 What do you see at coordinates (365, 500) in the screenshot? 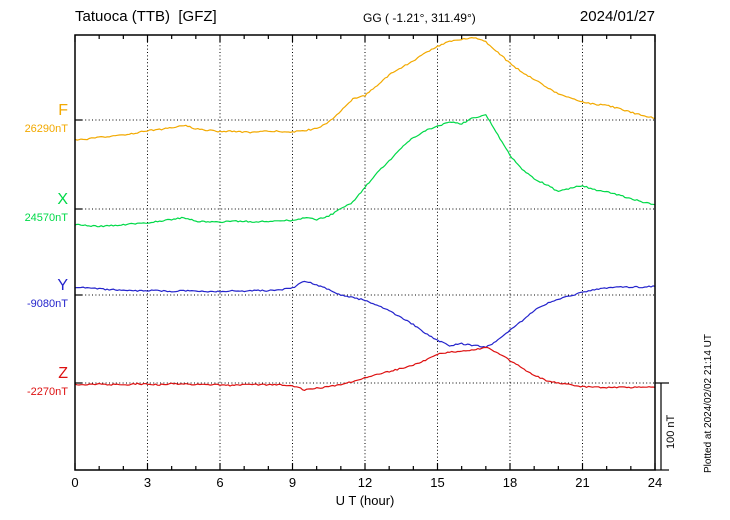
I see `x-axis-label: U T (hour)` at bounding box center [365, 500].